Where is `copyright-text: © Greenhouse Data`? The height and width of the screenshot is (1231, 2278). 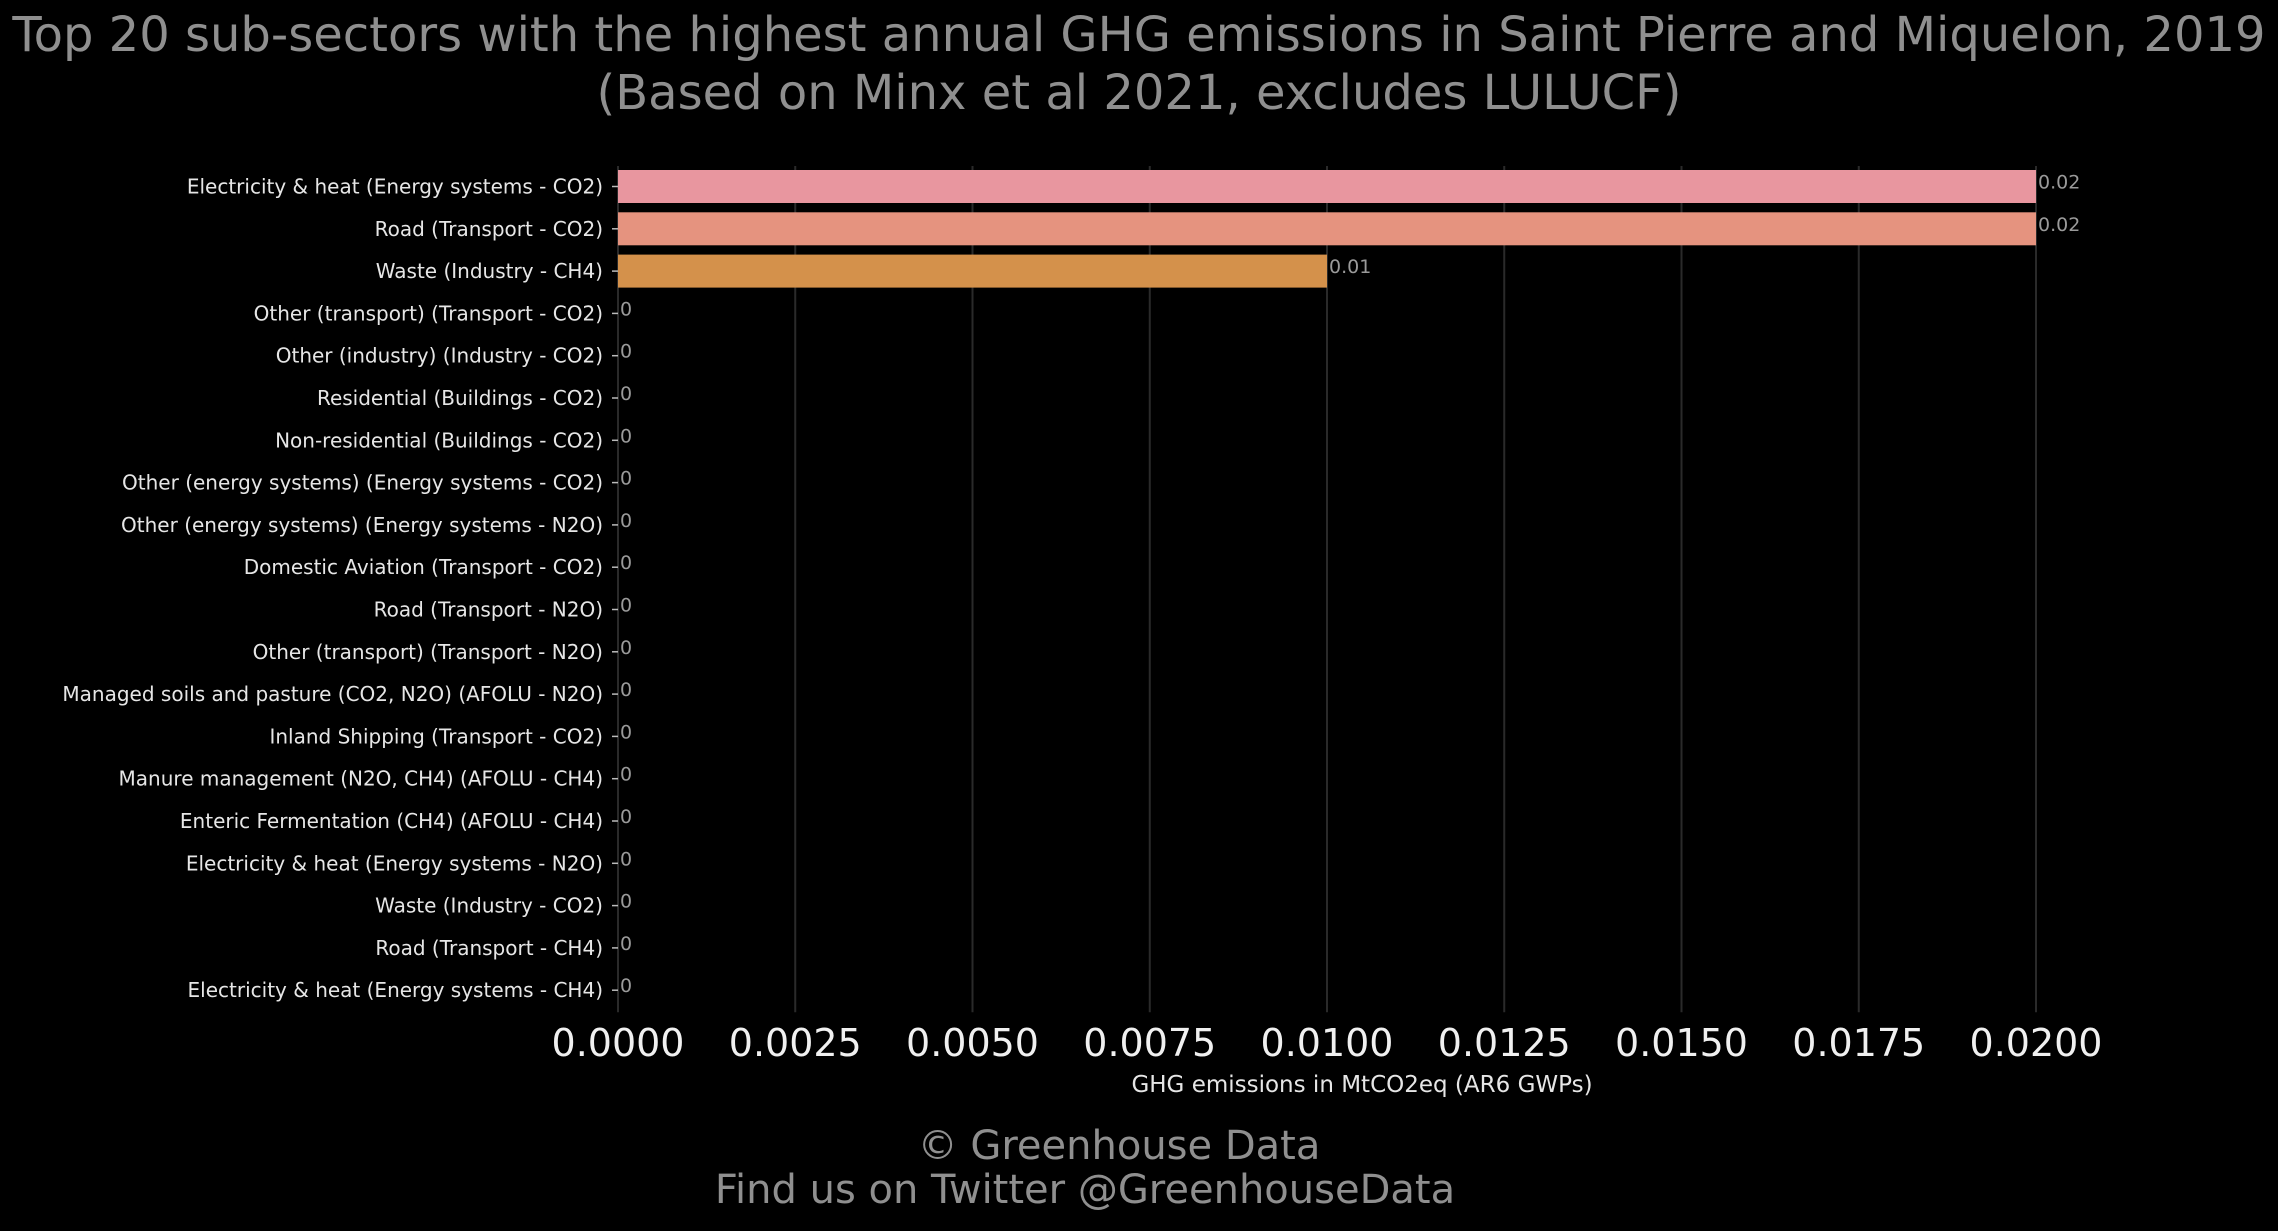 copyright-text: © Greenhouse Data is located at coordinates (1119, 1146).